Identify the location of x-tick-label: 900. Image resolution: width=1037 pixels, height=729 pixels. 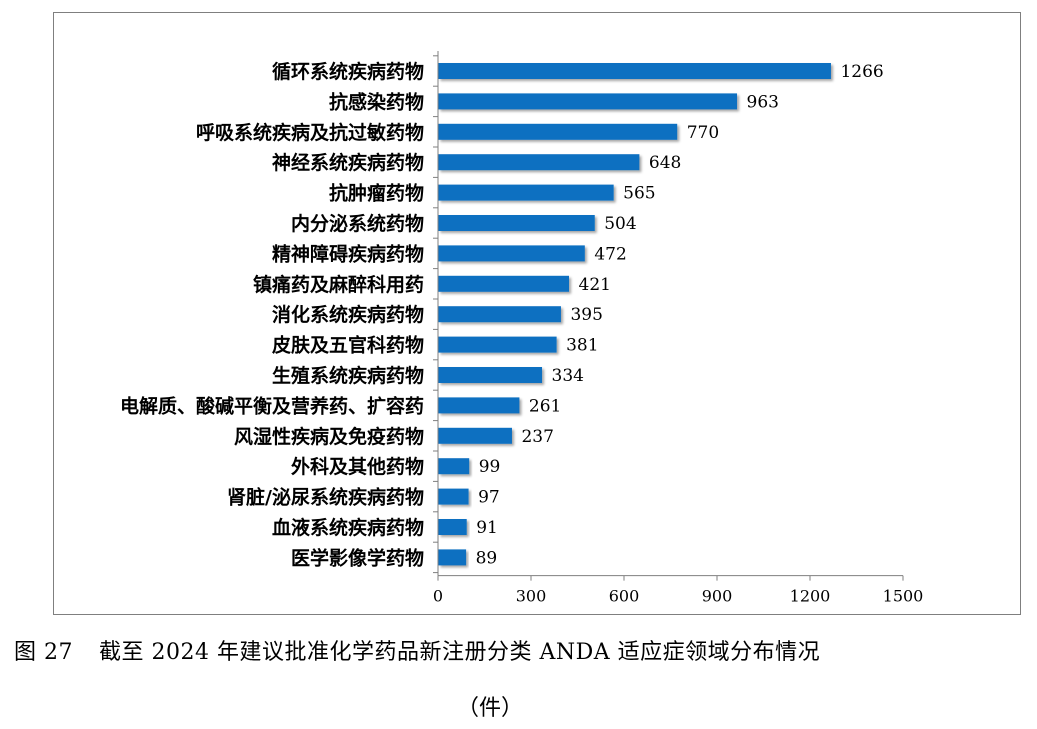
(717, 596).